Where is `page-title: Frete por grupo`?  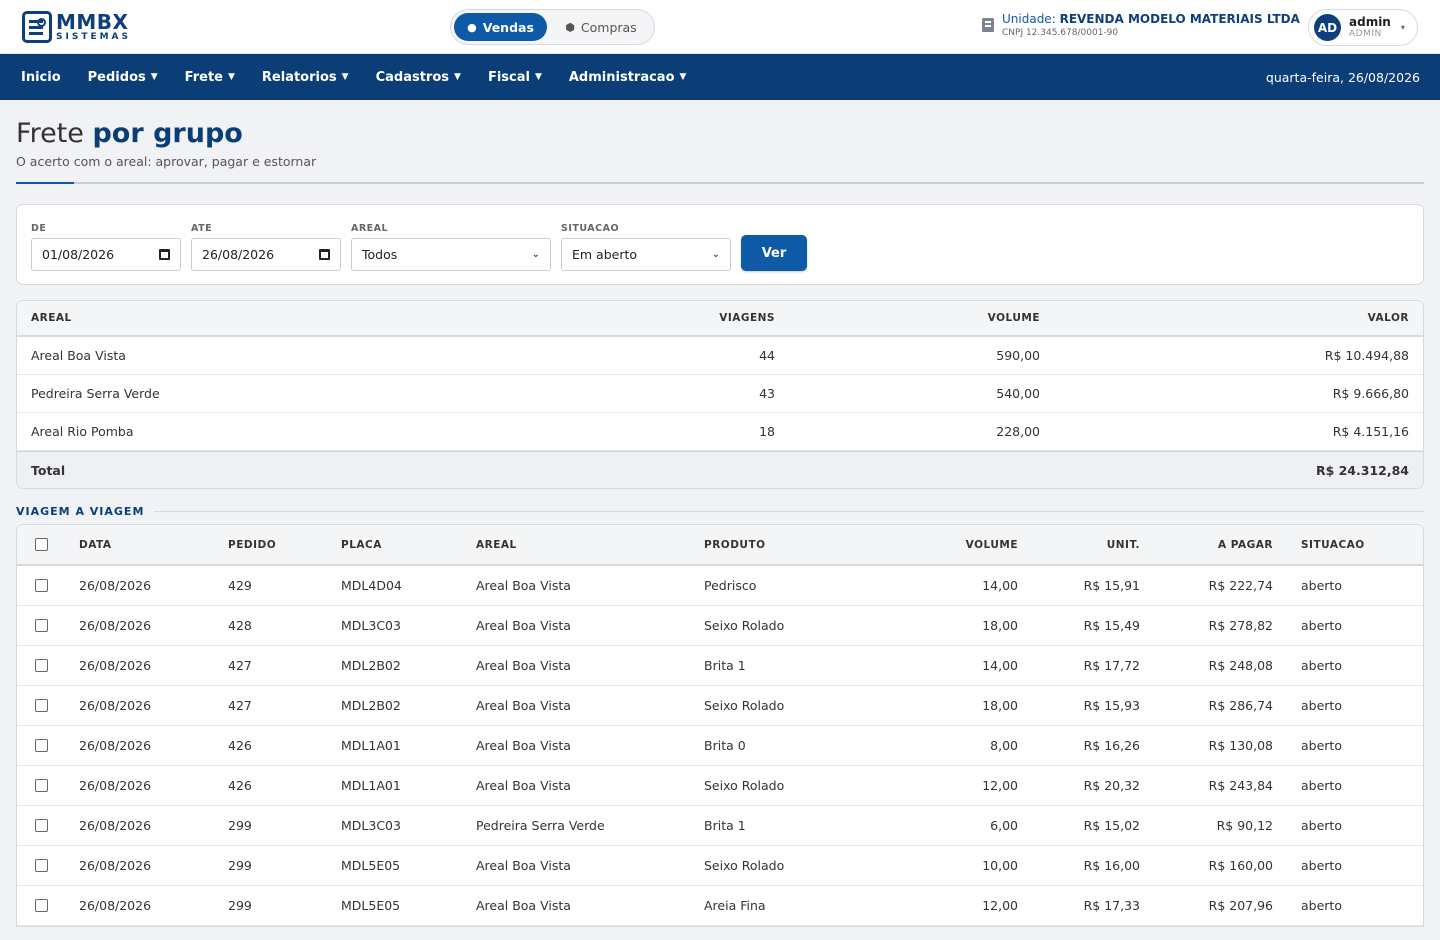 page-title: Frete por grupo is located at coordinates (720, 133).